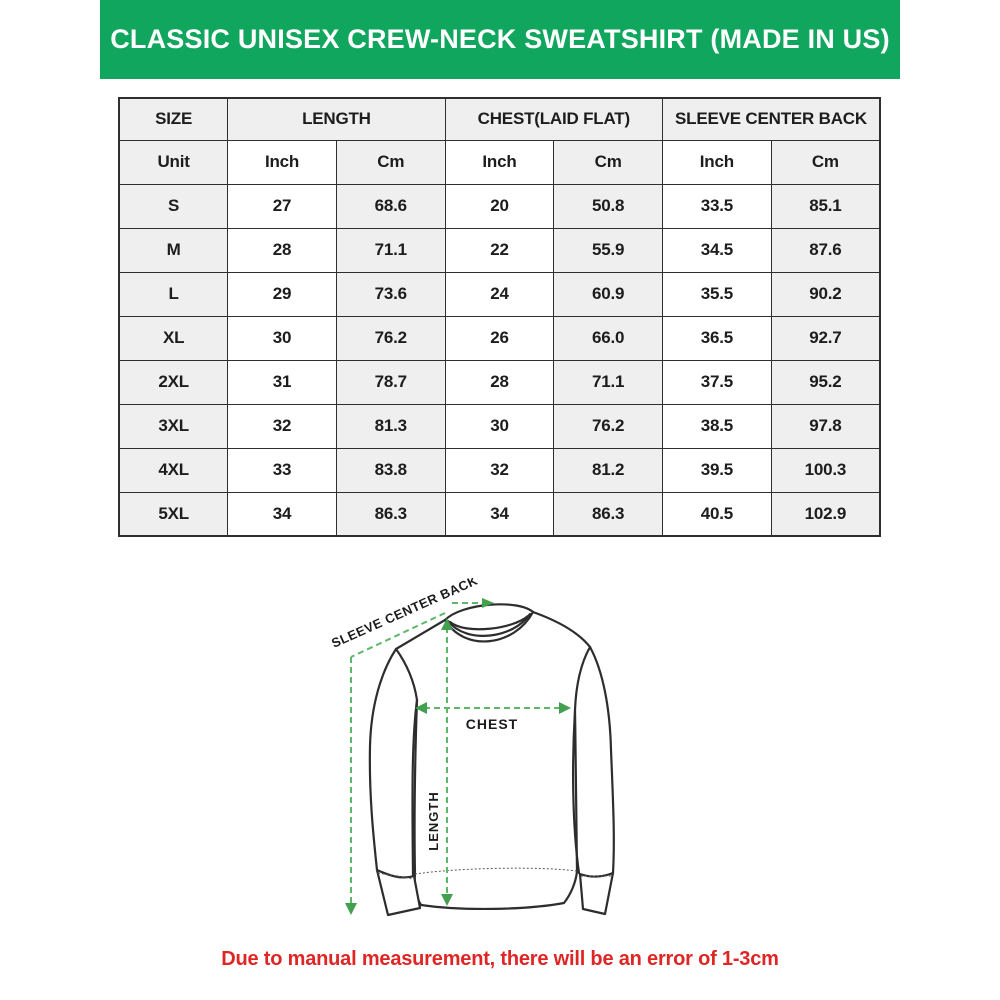 Image resolution: width=1000 pixels, height=1000 pixels. What do you see at coordinates (717, 338) in the screenshot?
I see `value-cell: 36.5` at bounding box center [717, 338].